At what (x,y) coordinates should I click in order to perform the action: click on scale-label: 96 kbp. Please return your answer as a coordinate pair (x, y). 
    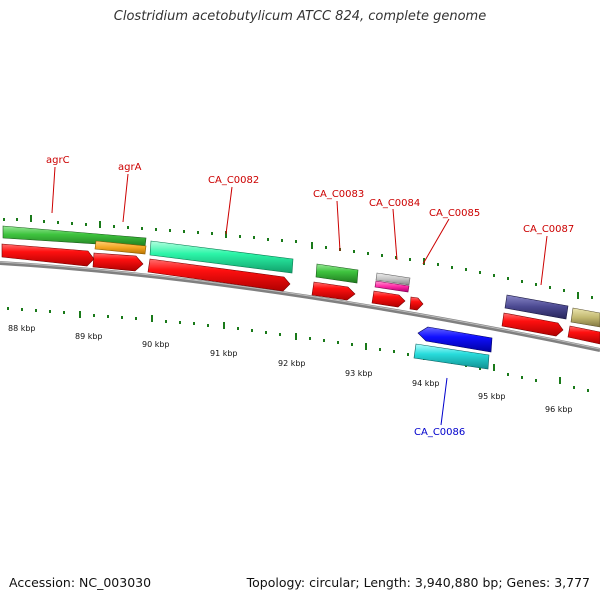
    Looking at the image, I should click on (559, 409).